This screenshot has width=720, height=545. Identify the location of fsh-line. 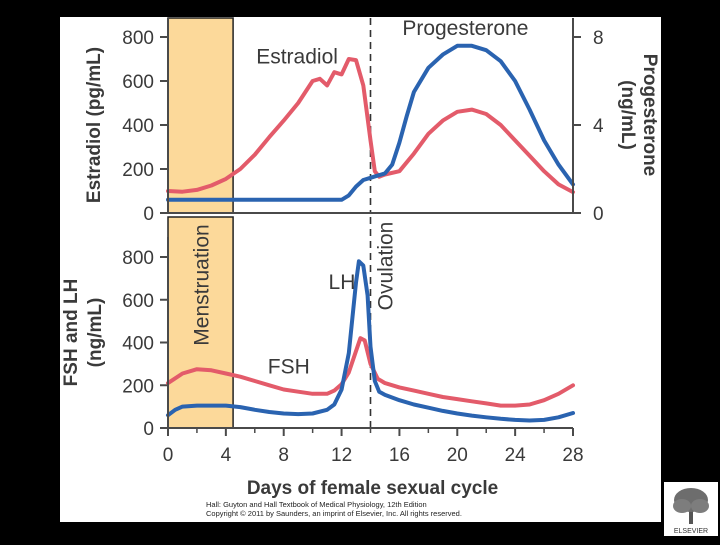
(370, 372).